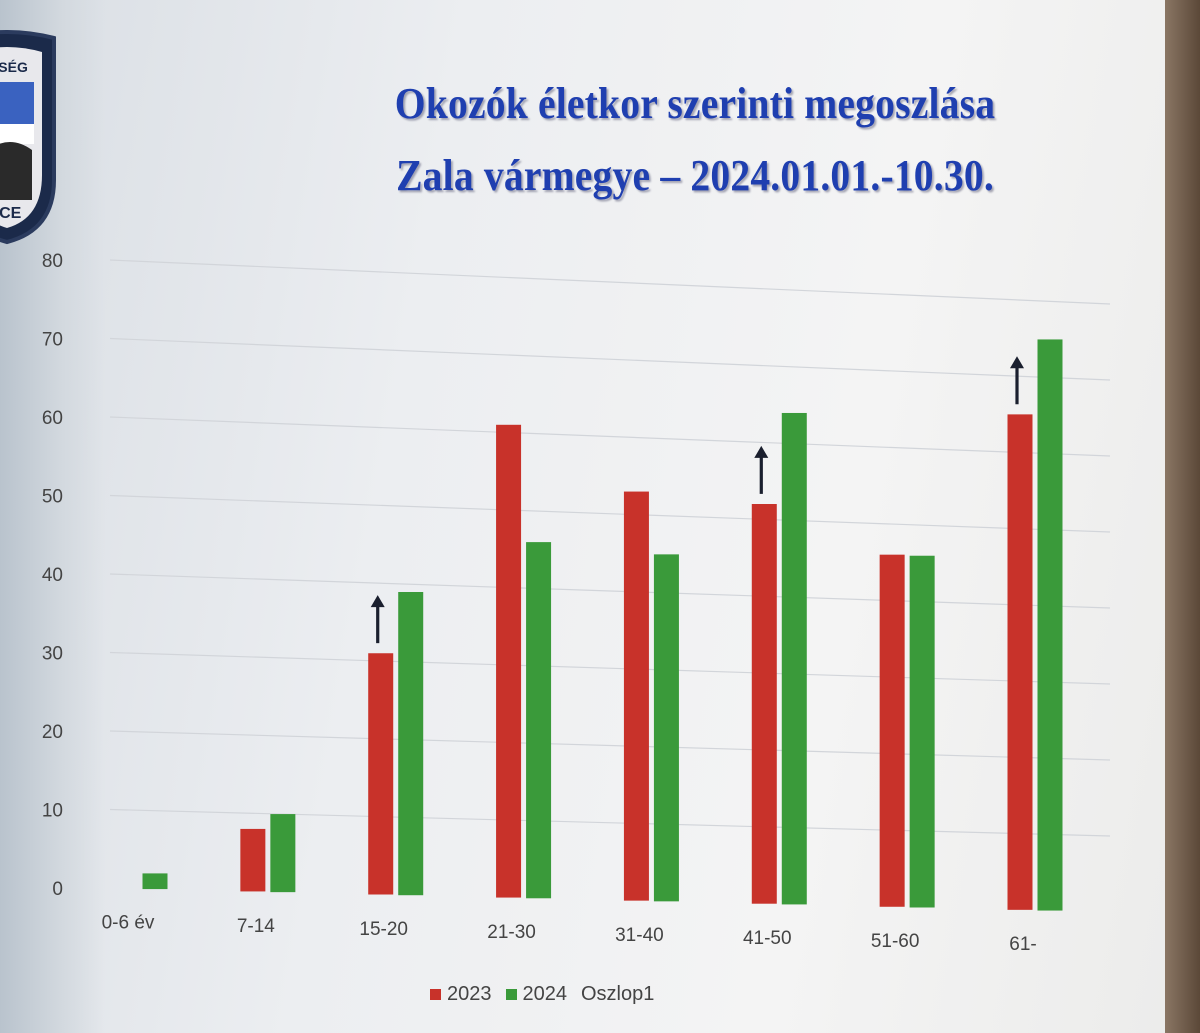  I want to click on chart-title-line-2: Zala vármegye – 2024.01.01.-10.30., so click(695, 175).